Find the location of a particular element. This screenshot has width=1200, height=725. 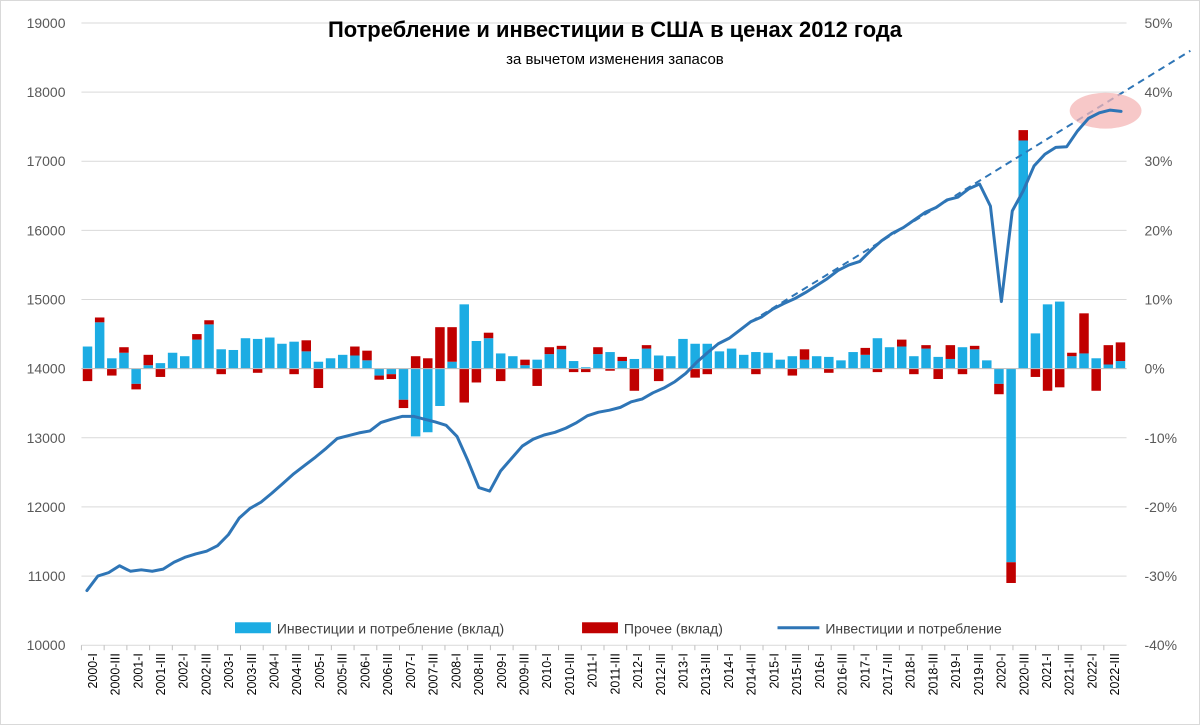

x-tick-label: 2005-I is located at coordinates (320, 670).